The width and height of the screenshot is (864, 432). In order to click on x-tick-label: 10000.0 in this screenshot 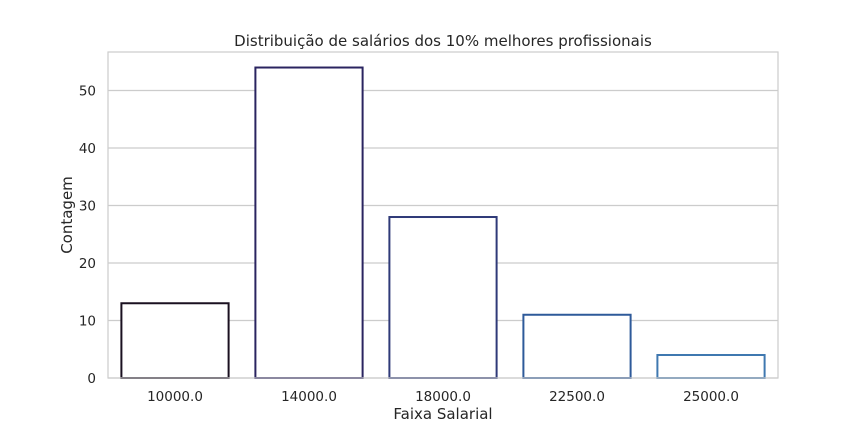, I will do `click(175, 397)`.